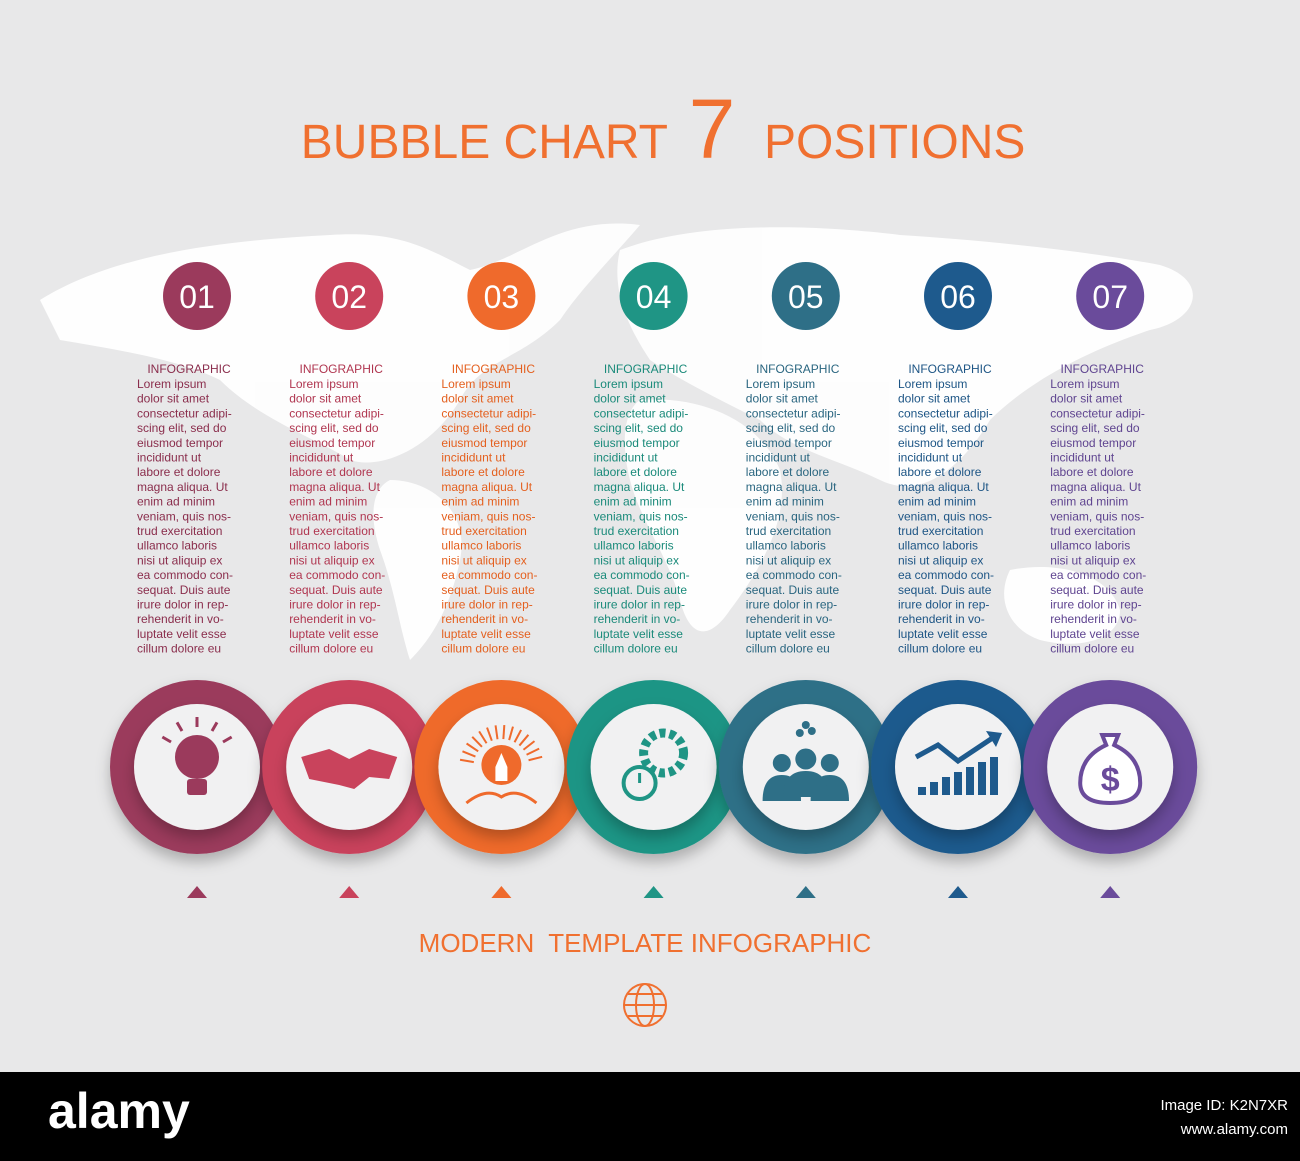  Describe the element at coordinates (1095, 428) in the screenshot. I see `item-text-line: scing elit, sed do` at that location.